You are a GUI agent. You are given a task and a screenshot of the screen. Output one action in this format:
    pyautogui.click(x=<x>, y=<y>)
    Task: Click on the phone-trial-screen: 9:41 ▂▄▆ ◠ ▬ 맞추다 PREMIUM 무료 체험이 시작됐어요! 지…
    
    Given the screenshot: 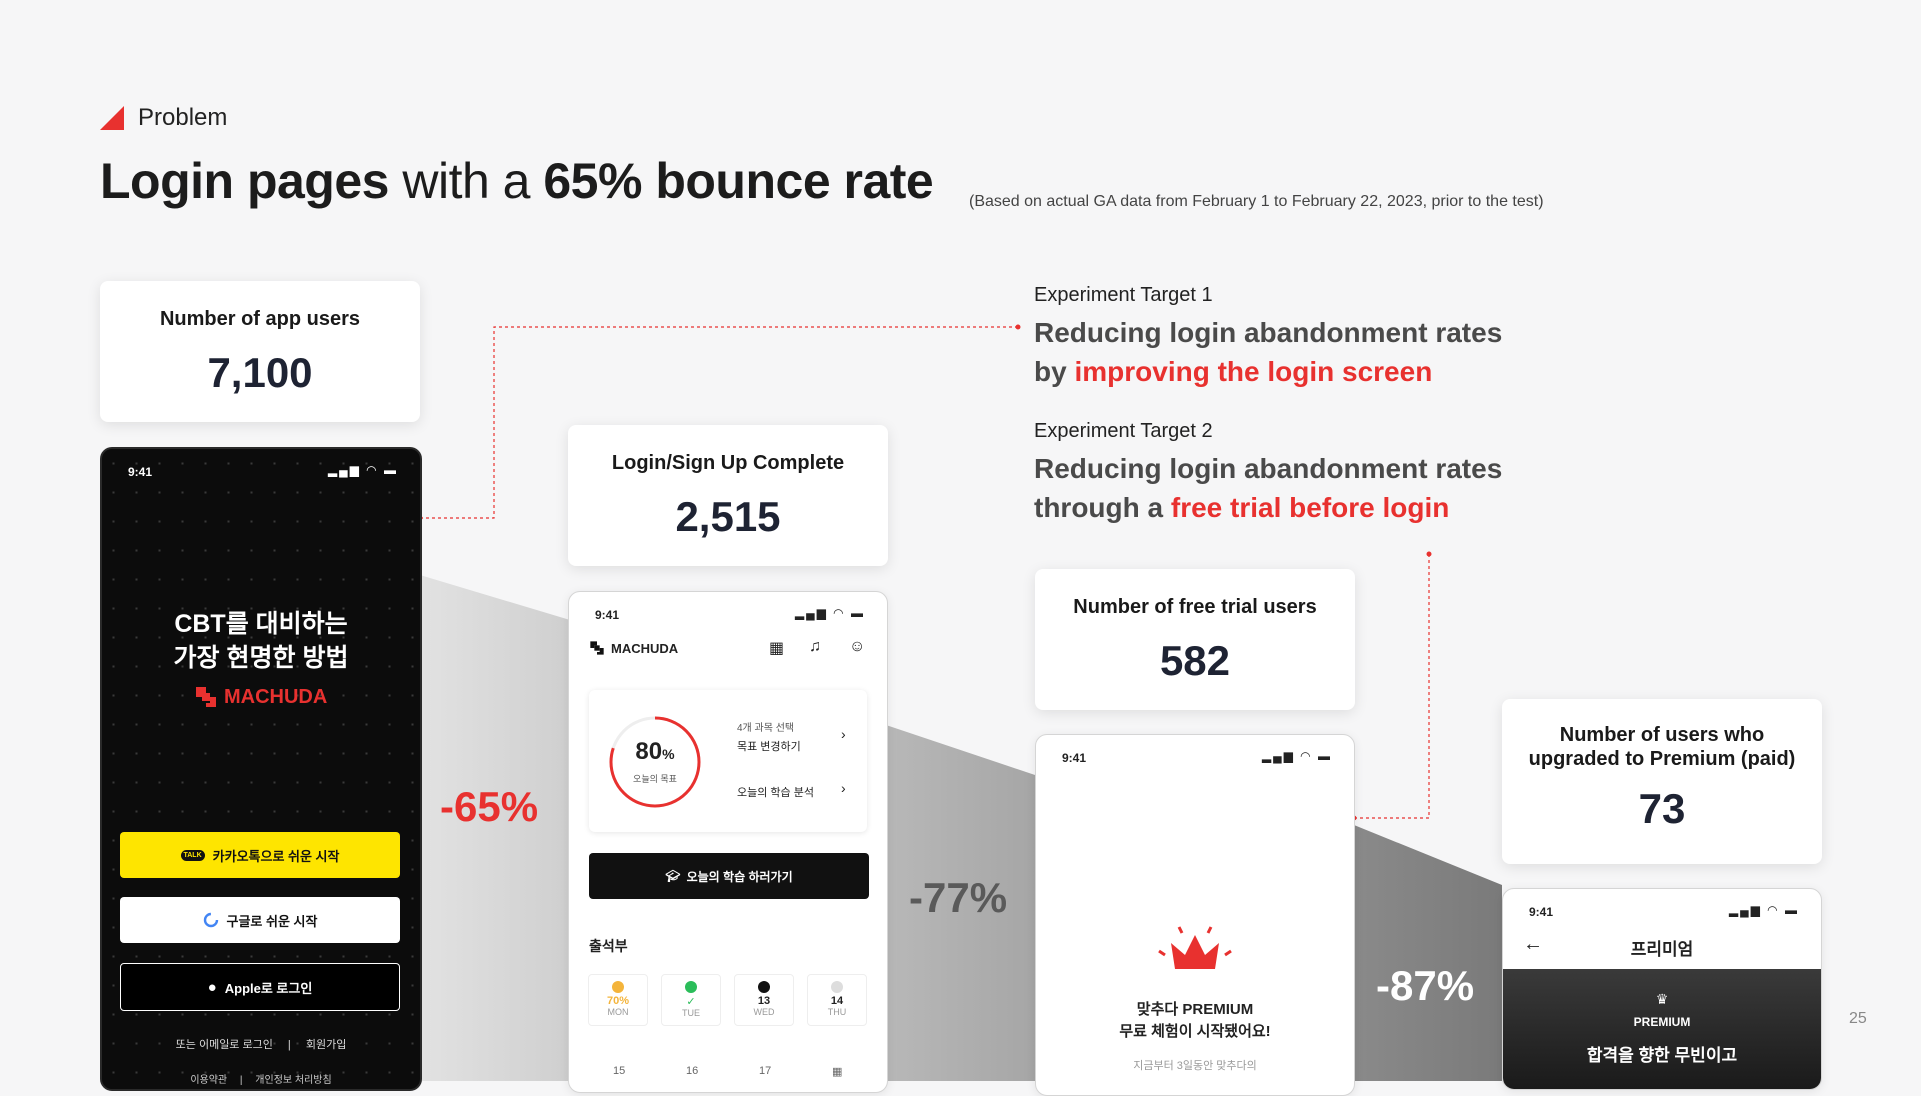 What is the action you would take?
    pyautogui.click(x=1195, y=915)
    